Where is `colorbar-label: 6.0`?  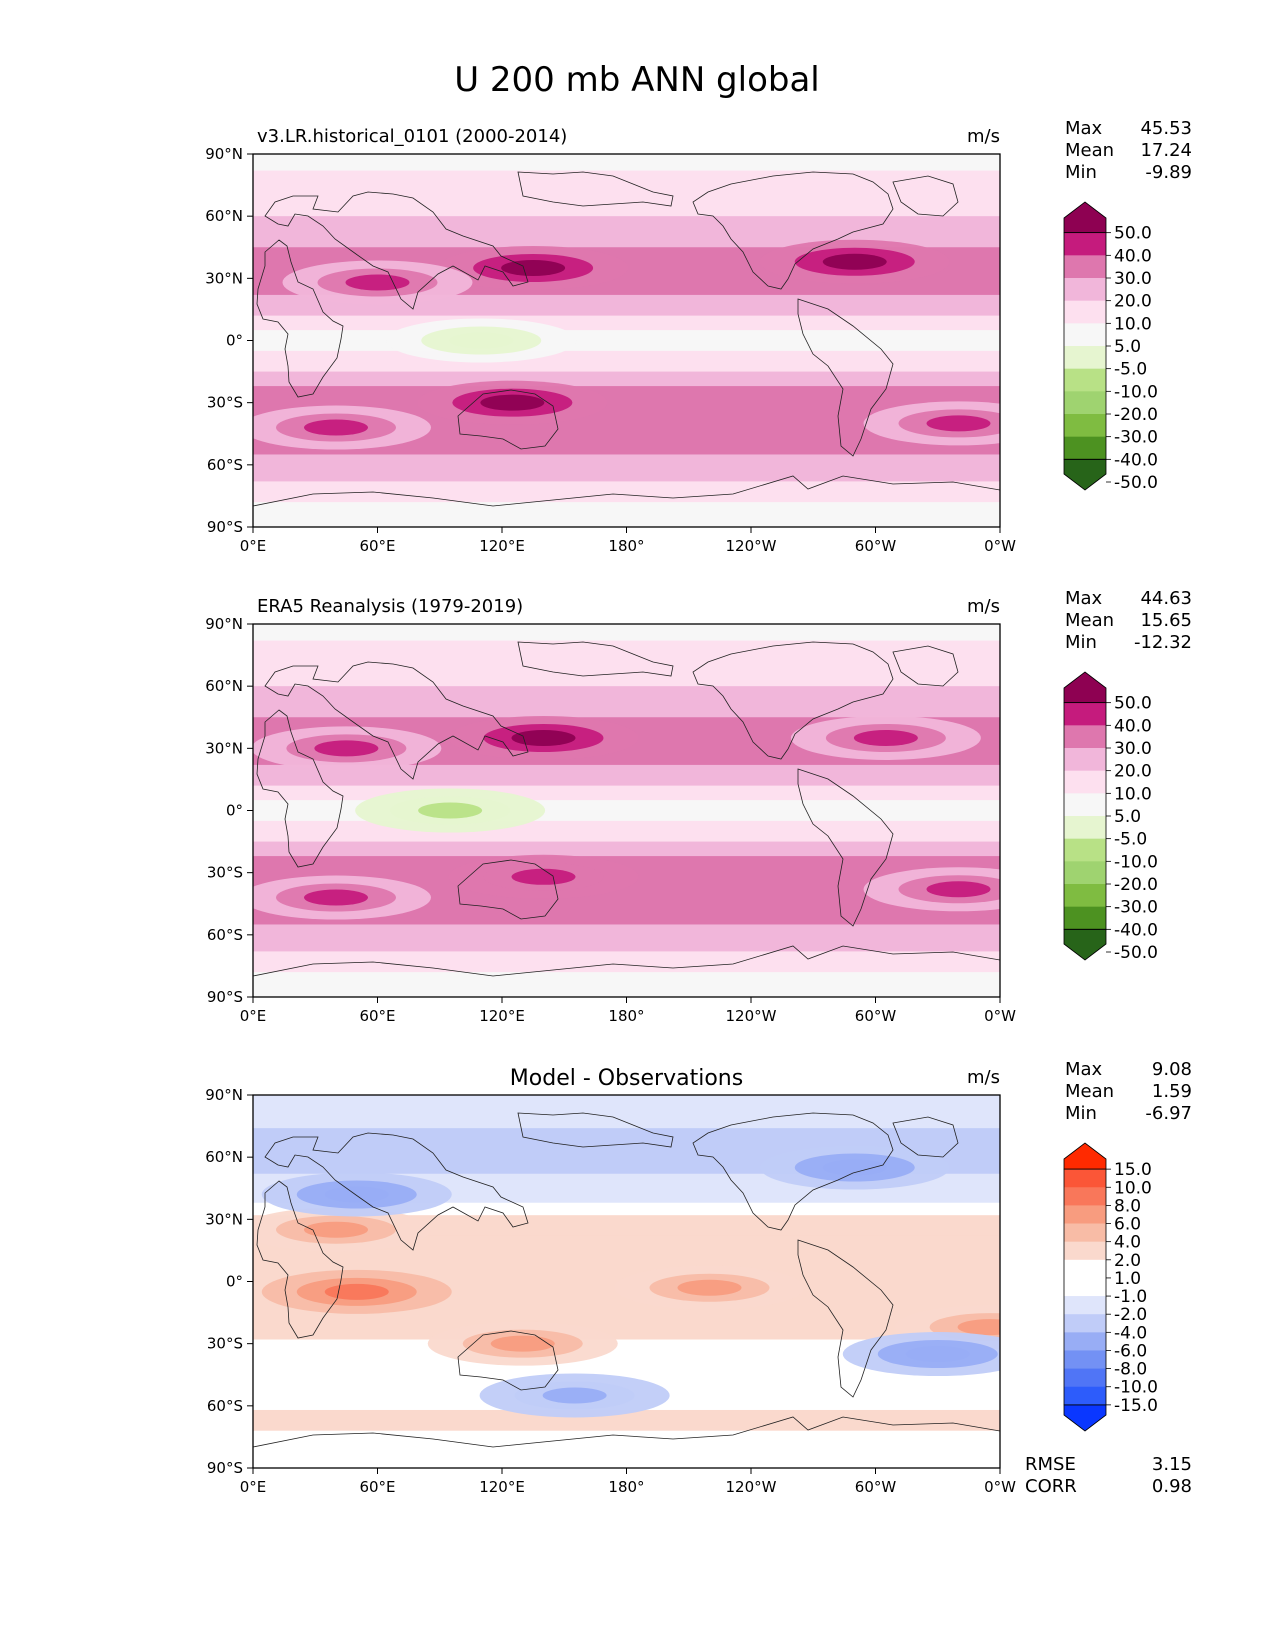
colorbar-label: 6.0 is located at coordinates (1127, 1225).